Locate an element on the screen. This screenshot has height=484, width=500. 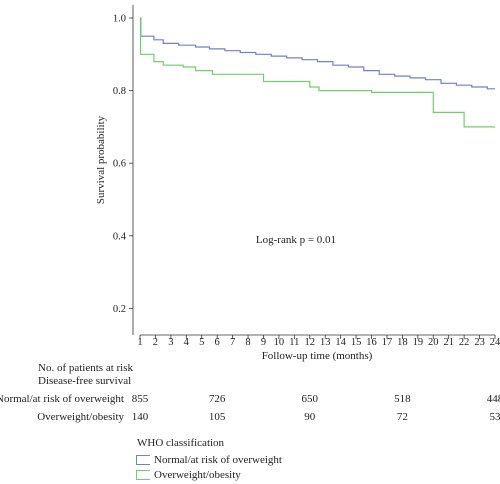
risk-count: 53 is located at coordinates (494, 417).